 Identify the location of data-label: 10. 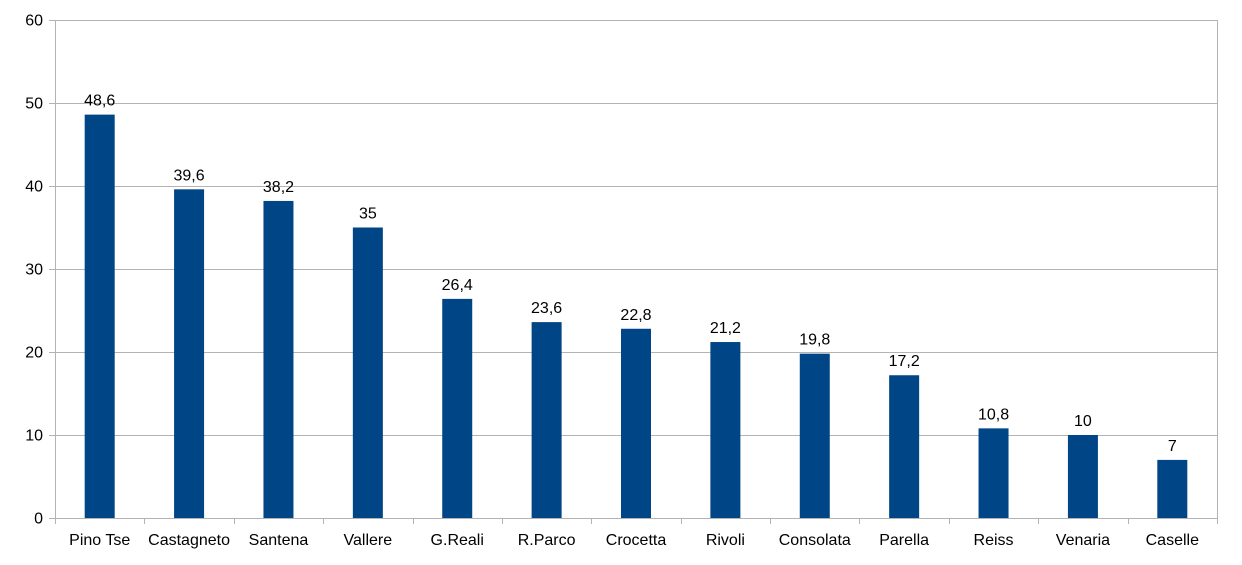
(1083, 421).